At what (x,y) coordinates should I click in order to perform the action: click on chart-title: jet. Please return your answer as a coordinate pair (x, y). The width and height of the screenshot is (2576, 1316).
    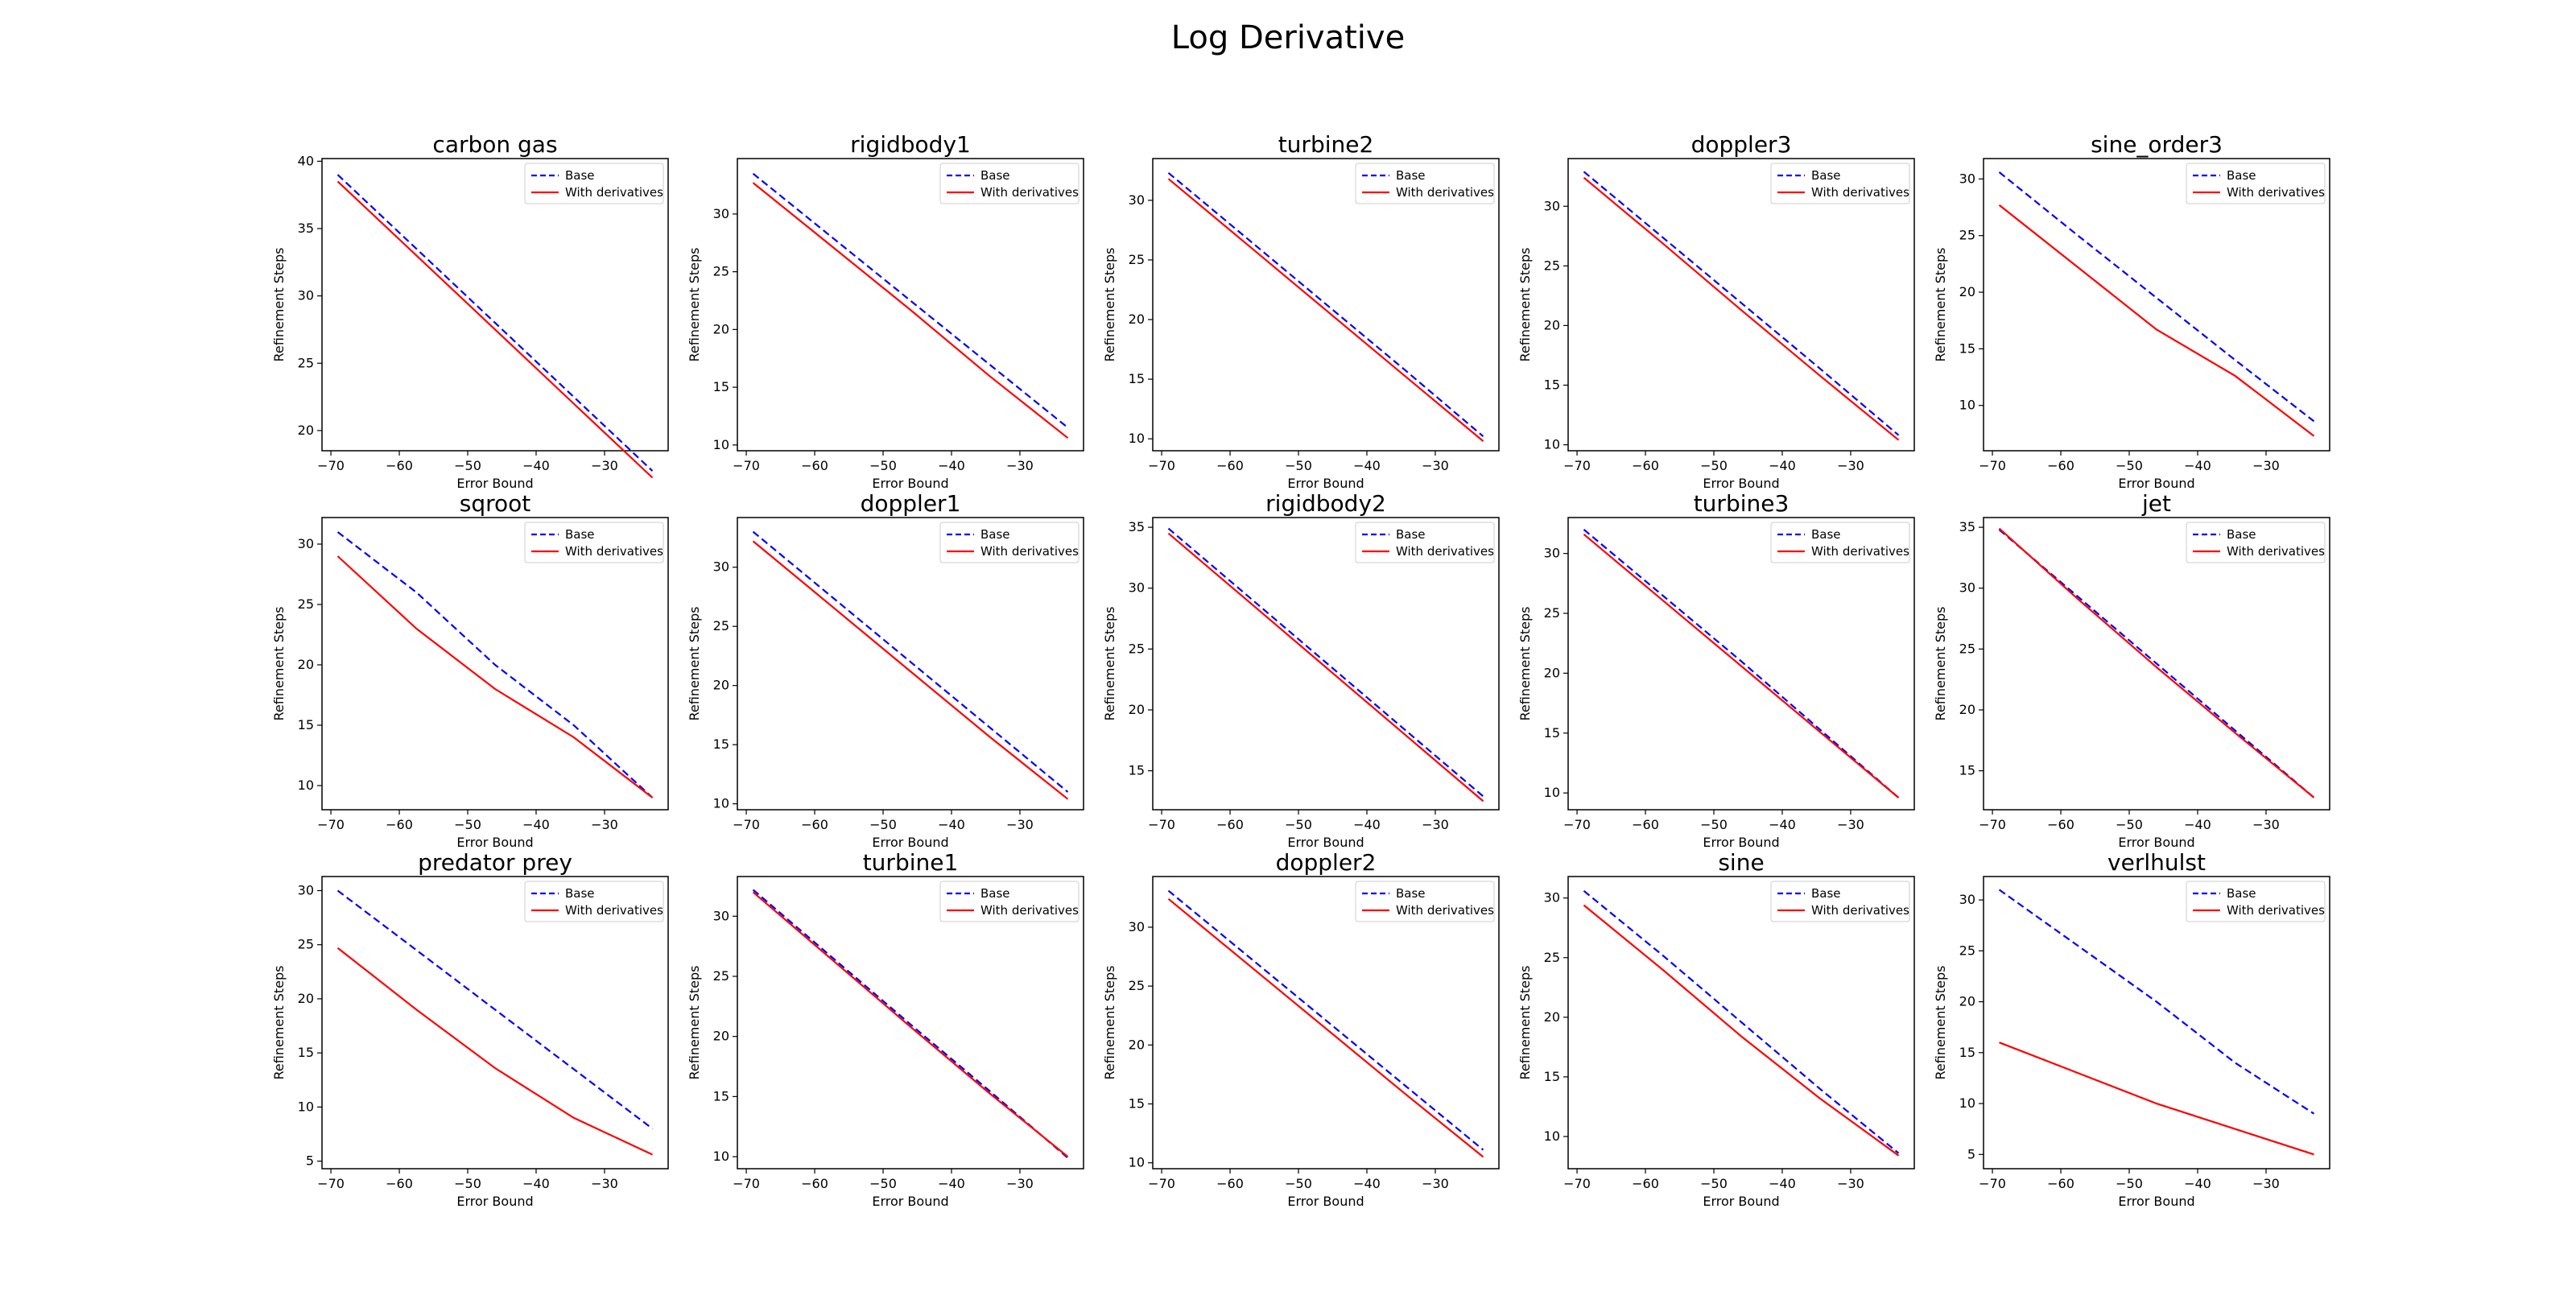
    Looking at the image, I should click on (2156, 503).